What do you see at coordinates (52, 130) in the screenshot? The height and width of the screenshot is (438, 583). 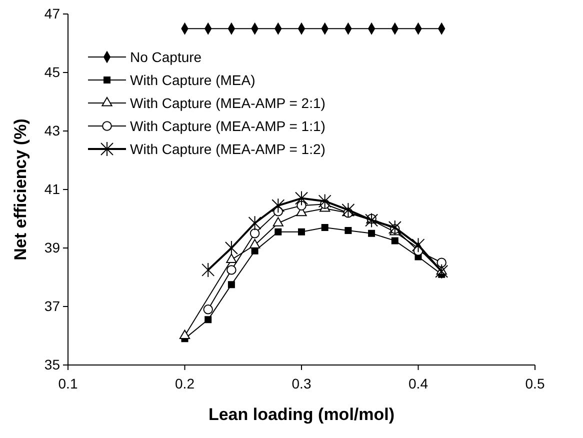 I see `y-tick-label: 43` at bounding box center [52, 130].